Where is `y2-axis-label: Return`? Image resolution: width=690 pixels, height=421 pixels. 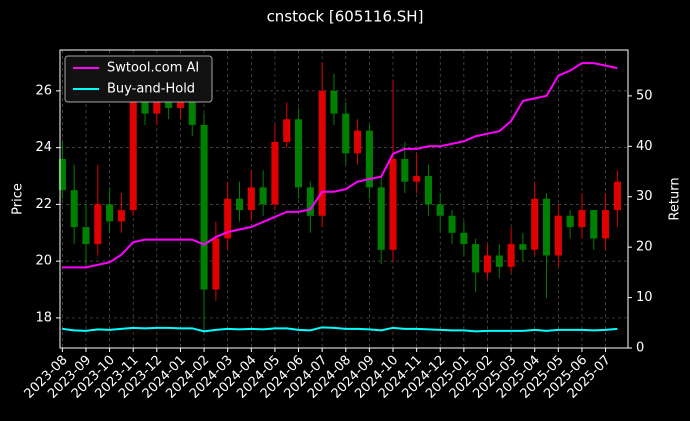
y2-axis-label: Return is located at coordinates (675, 198).